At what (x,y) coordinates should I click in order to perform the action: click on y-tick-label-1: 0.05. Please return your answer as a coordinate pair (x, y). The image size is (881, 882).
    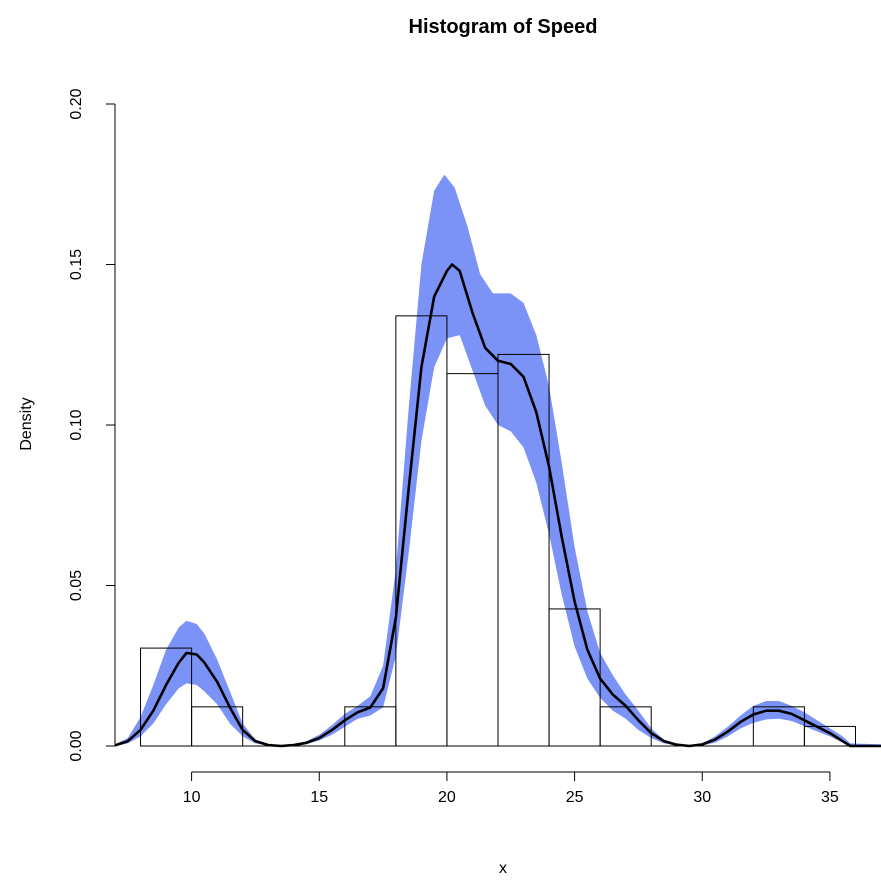
    Looking at the image, I should click on (76, 585).